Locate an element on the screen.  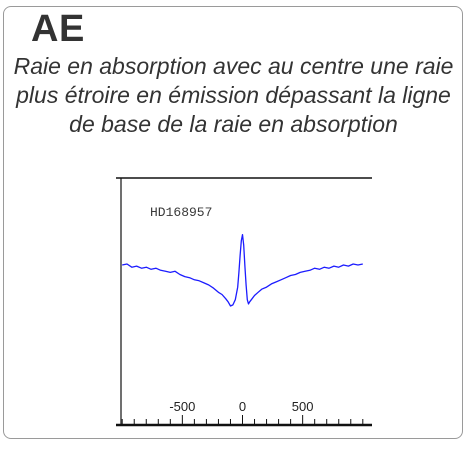
classification-code: AE is located at coordinates (58, 29).